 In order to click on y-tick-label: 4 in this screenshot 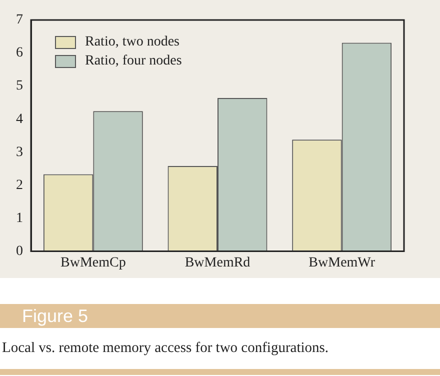, I will do `click(19, 119)`.